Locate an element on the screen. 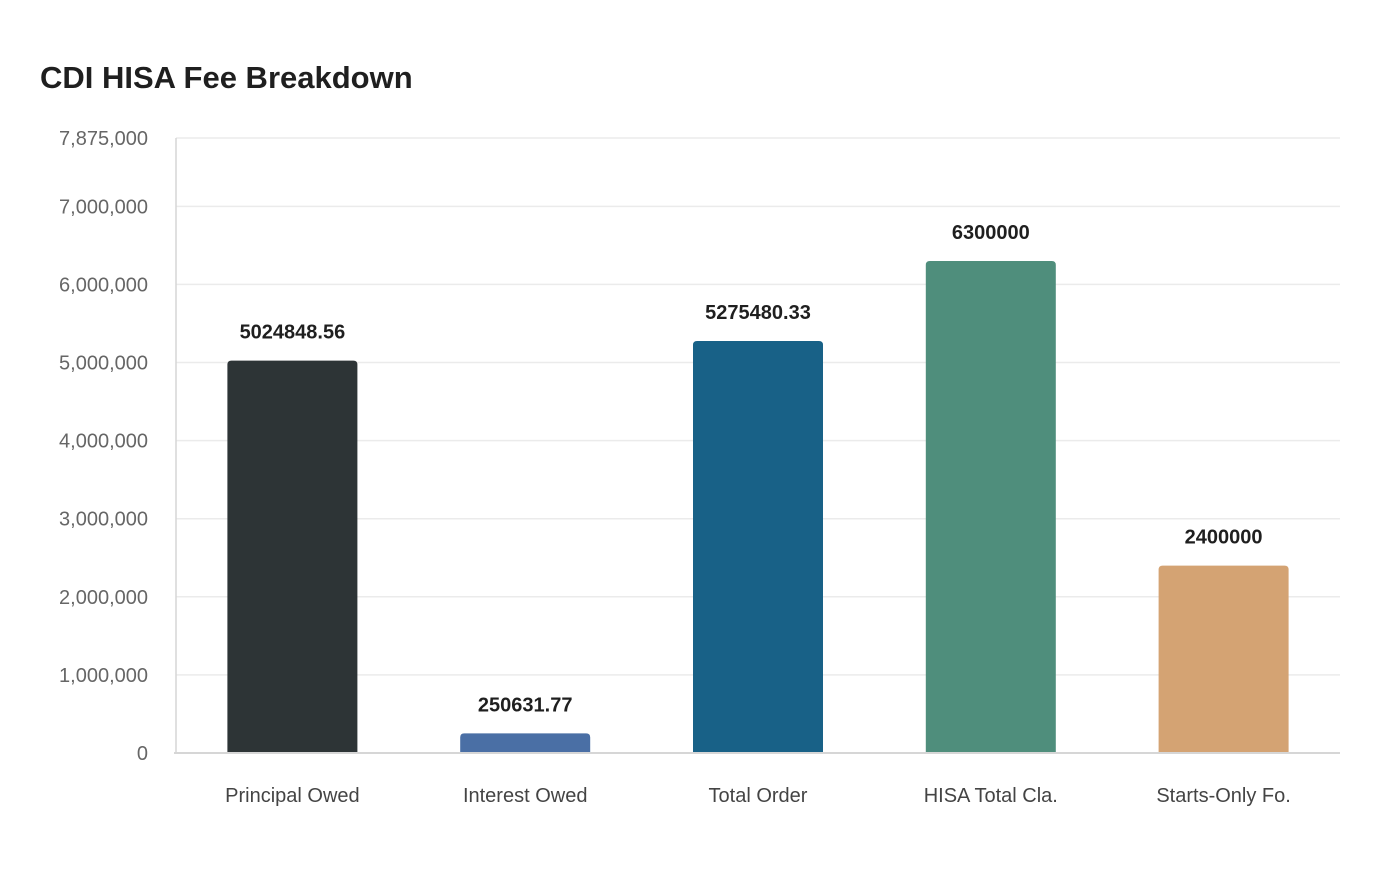  x-tick-label: Total Order is located at coordinates (758, 796).